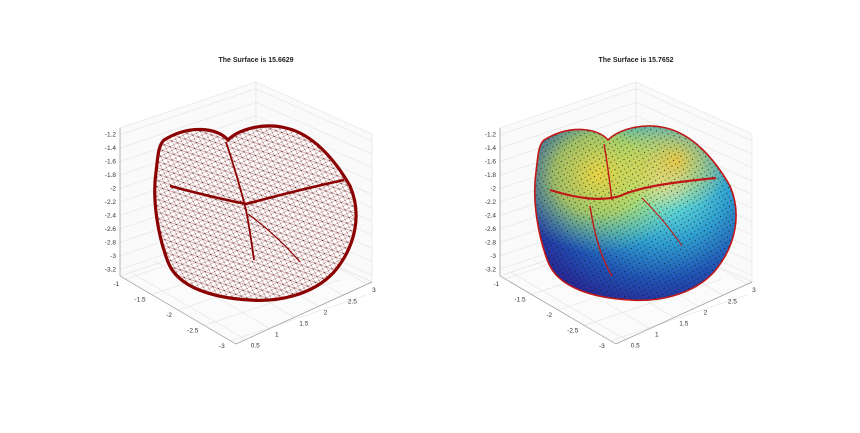  I want to click on surface-mesh, so click(255, 213).